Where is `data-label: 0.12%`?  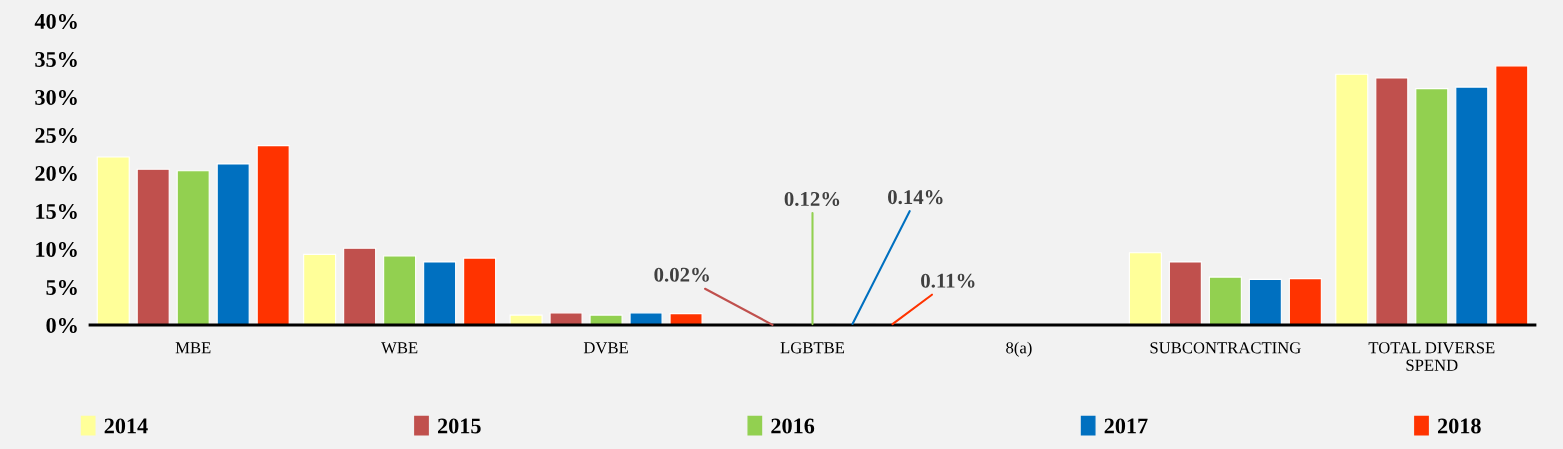 data-label: 0.12% is located at coordinates (812, 199).